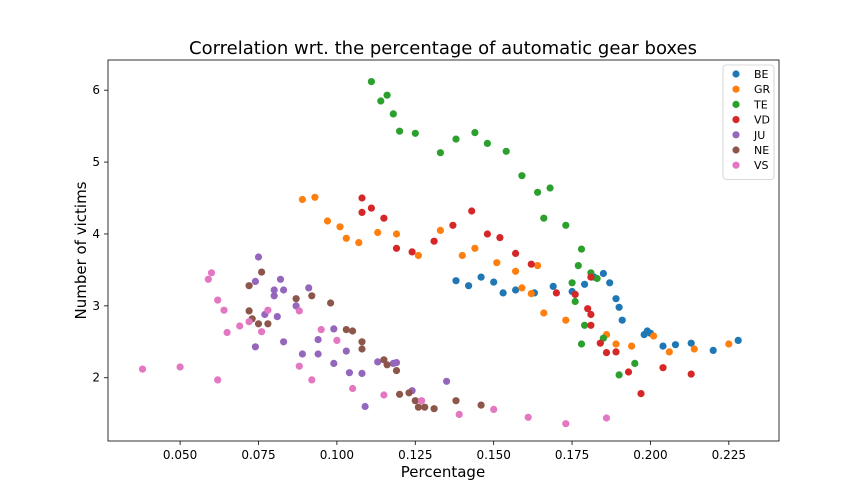 This screenshot has height=504, width=864. I want to click on y-tick-label: 3, so click(96, 306).